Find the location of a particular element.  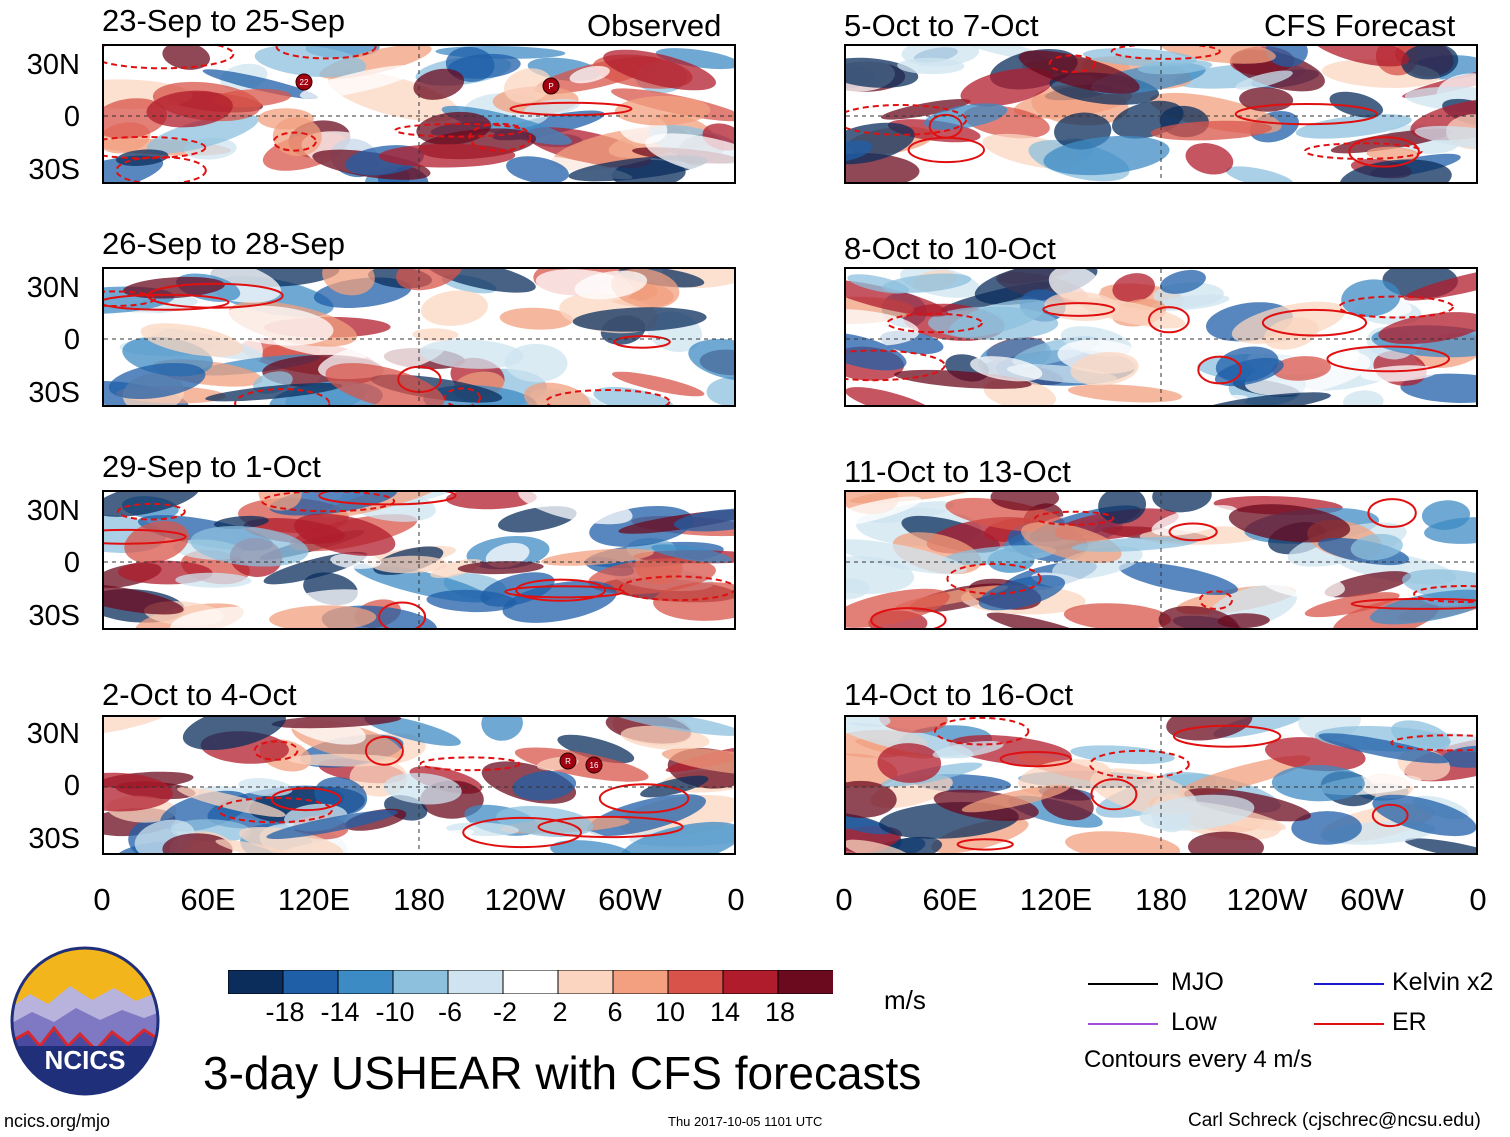

lon-label: 120W is located at coordinates (1267, 899).